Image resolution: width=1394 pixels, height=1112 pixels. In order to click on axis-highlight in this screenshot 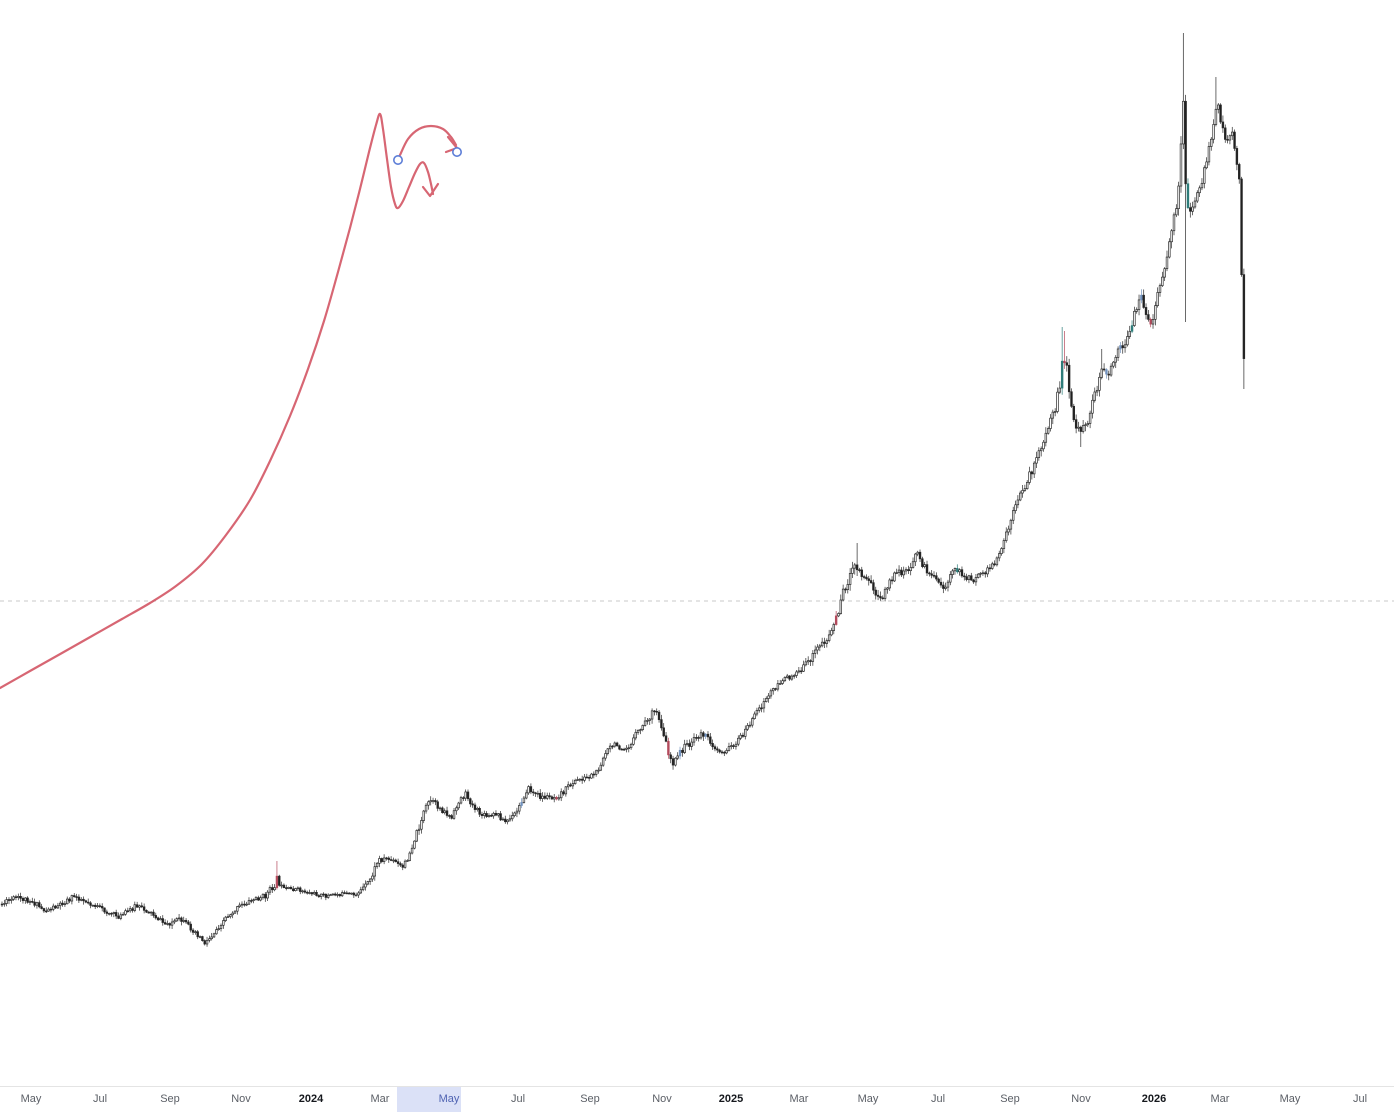, I will do `click(429, 1099)`.